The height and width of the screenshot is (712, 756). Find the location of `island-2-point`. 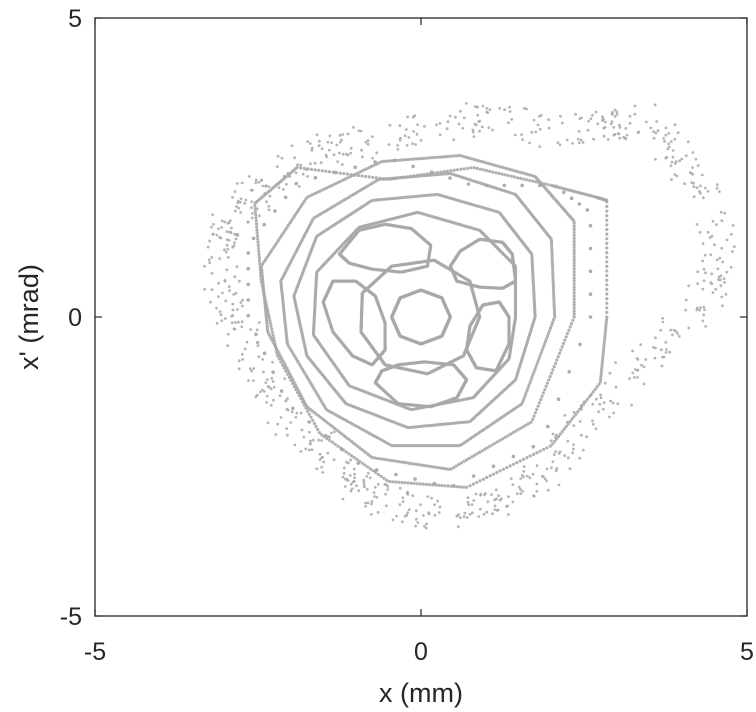

island-2-point is located at coordinates (340, 254).